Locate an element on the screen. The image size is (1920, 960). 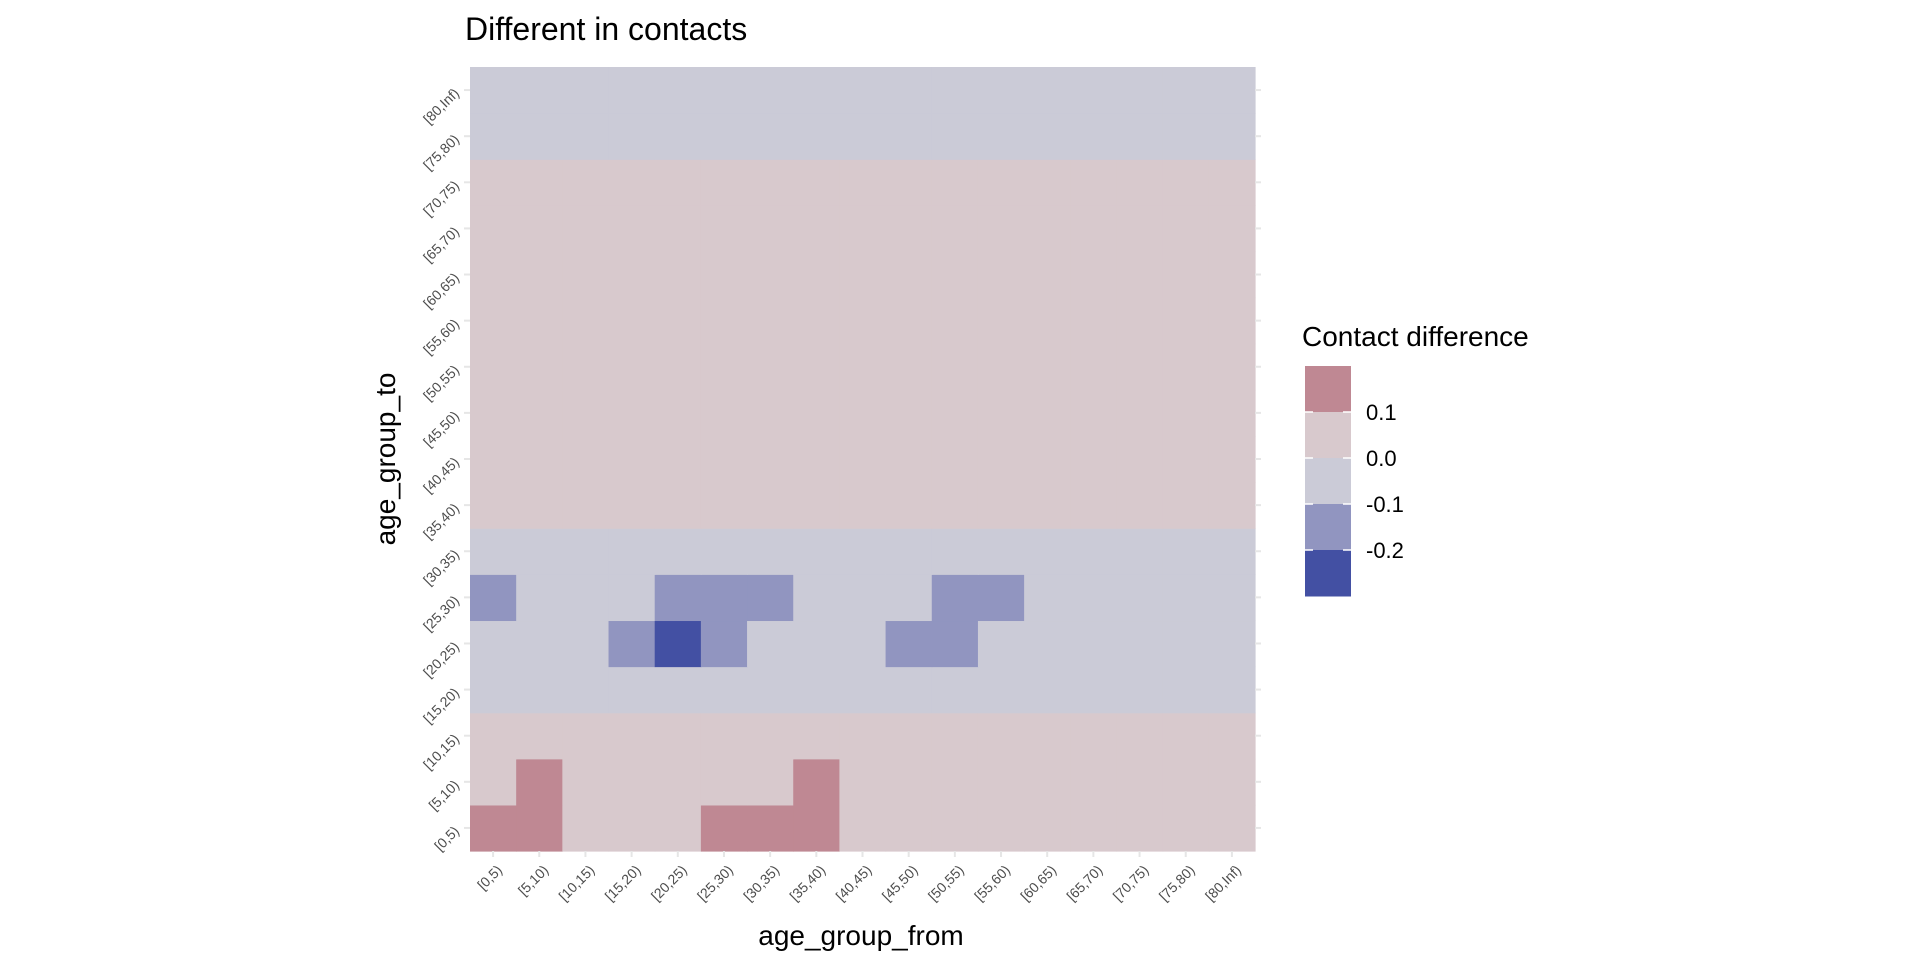
x-tick-label: [60,65) is located at coordinates (1038, 883).